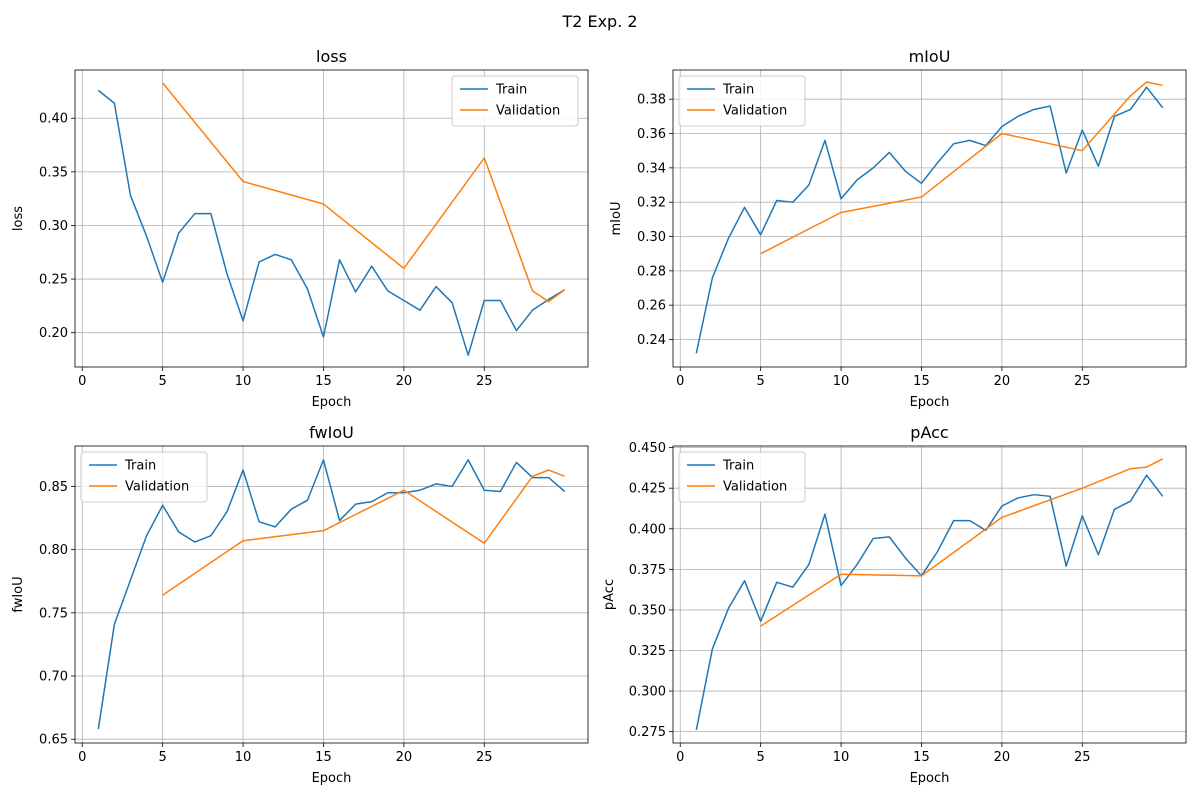  What do you see at coordinates (331, 432) in the screenshot?
I see `chart-title: fwIoU` at bounding box center [331, 432].